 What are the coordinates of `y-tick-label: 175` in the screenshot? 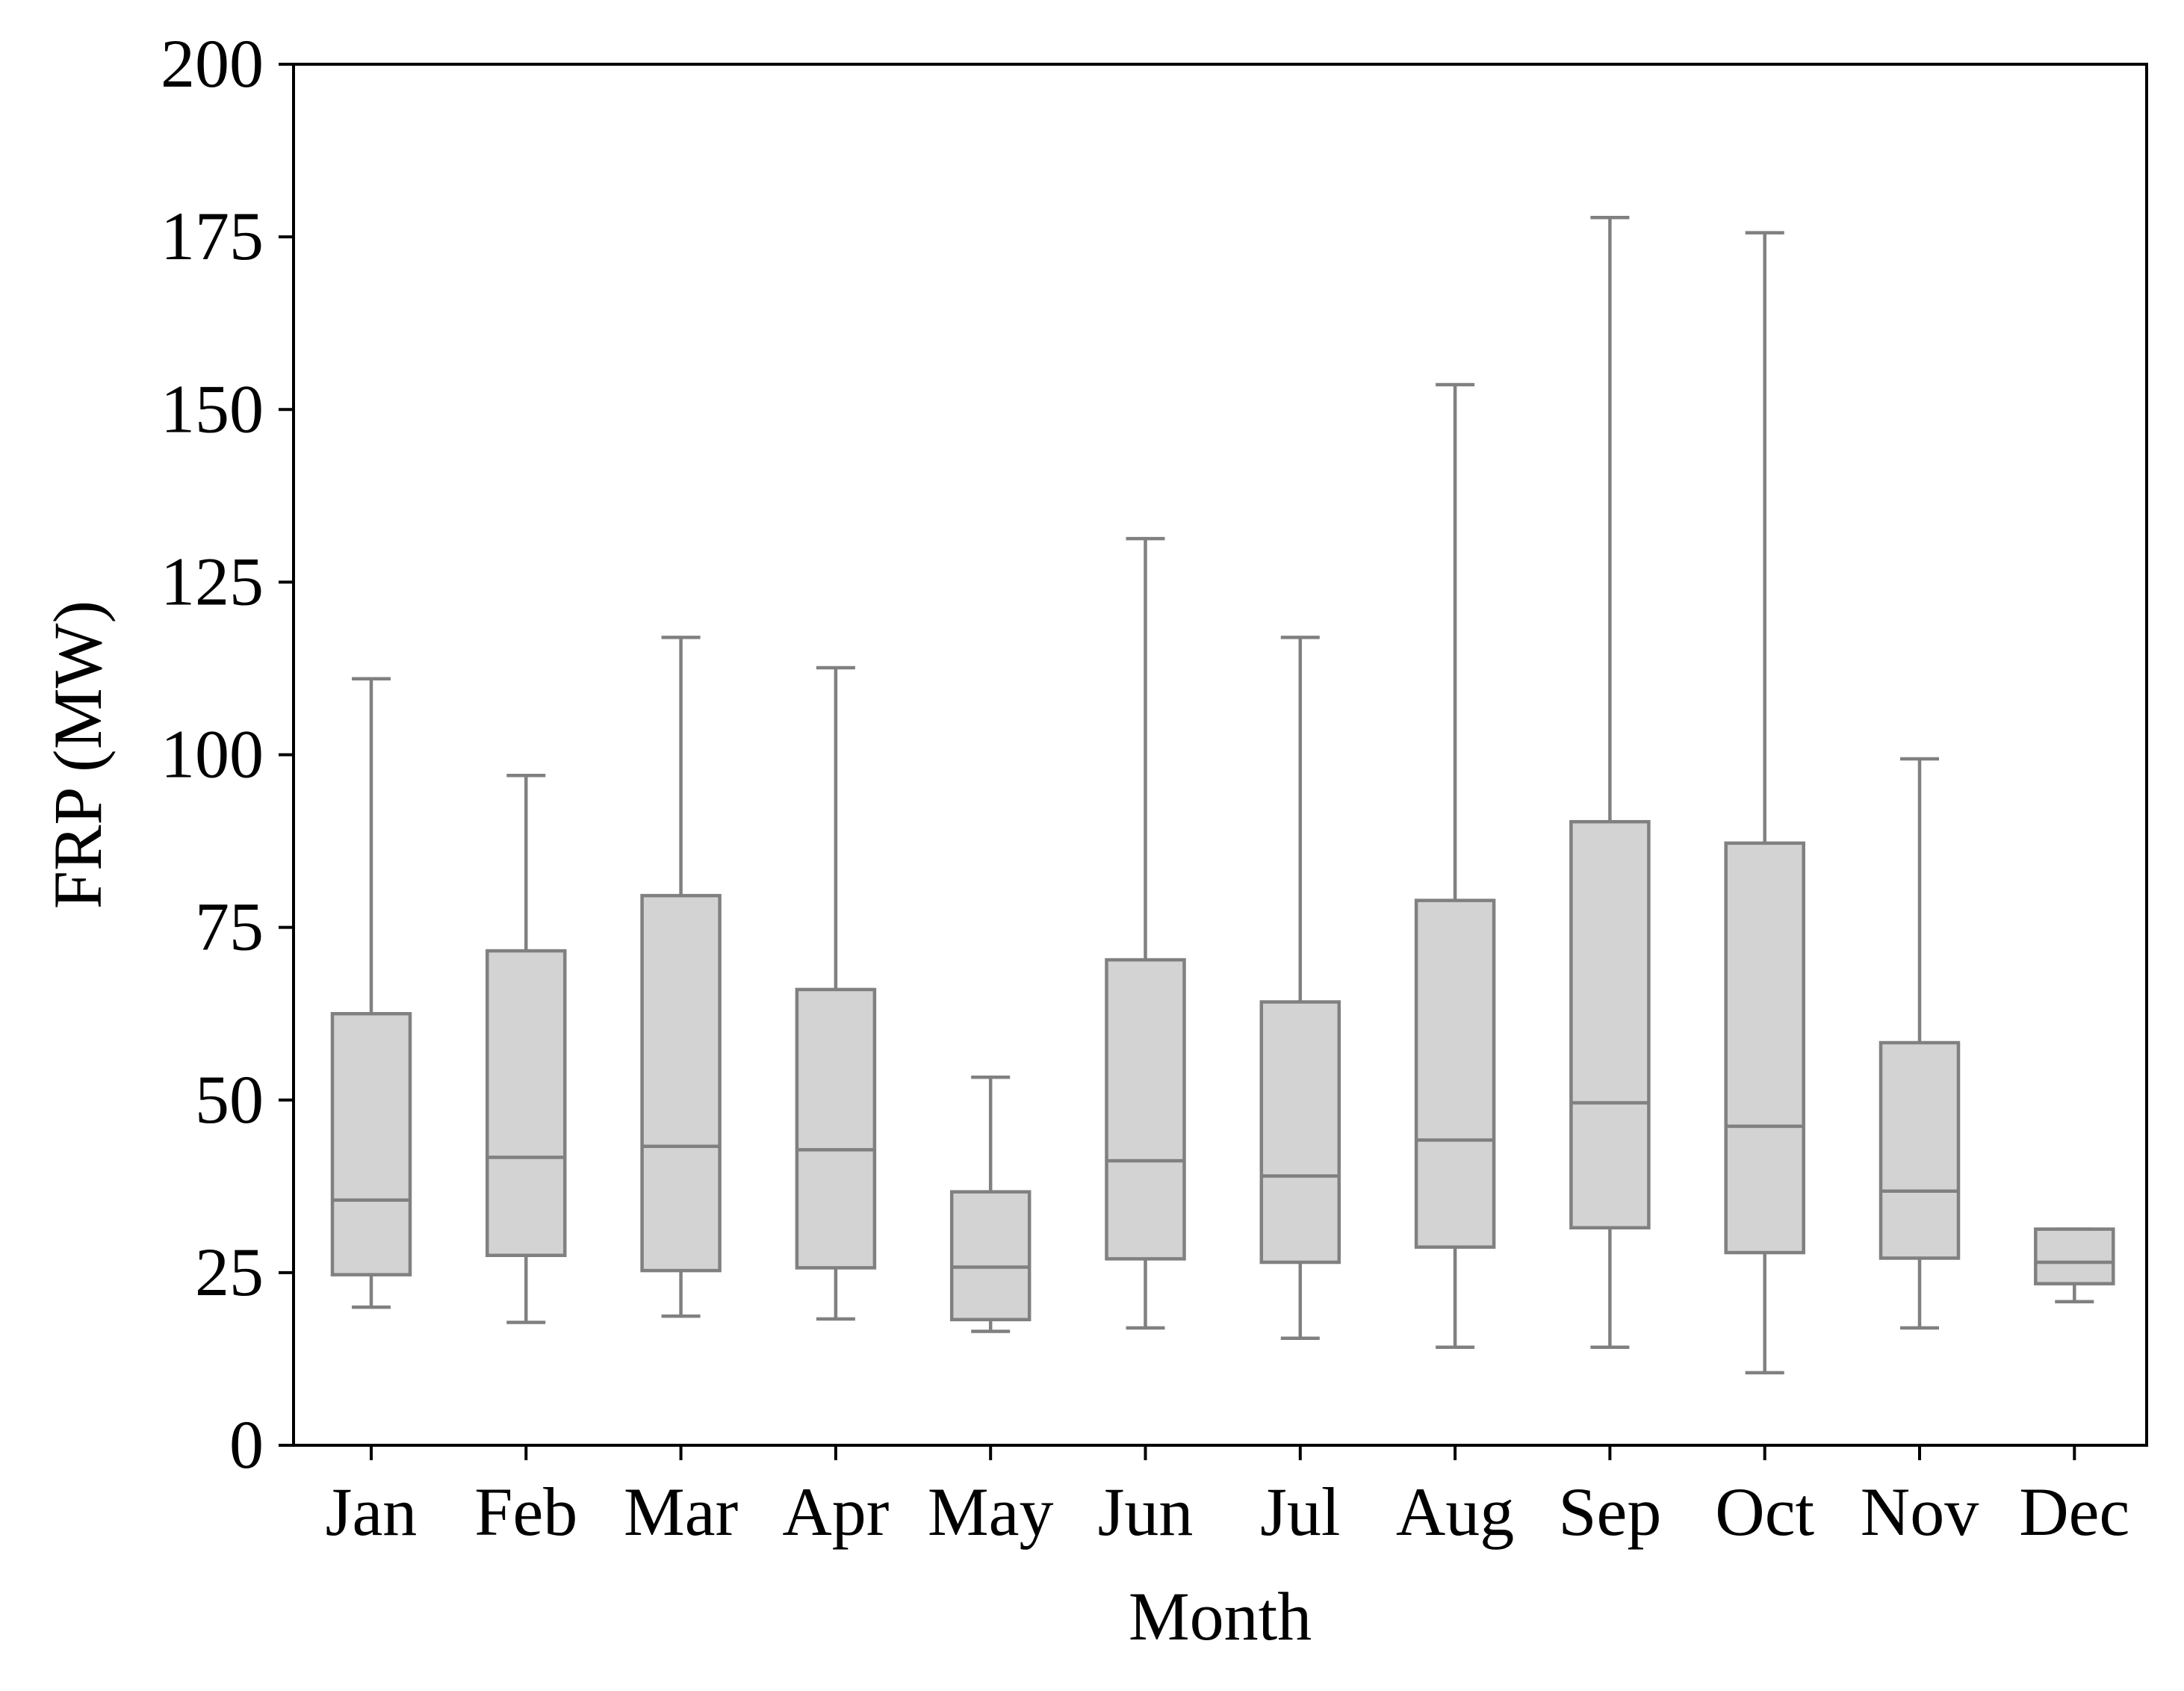 It's located at (212, 236).